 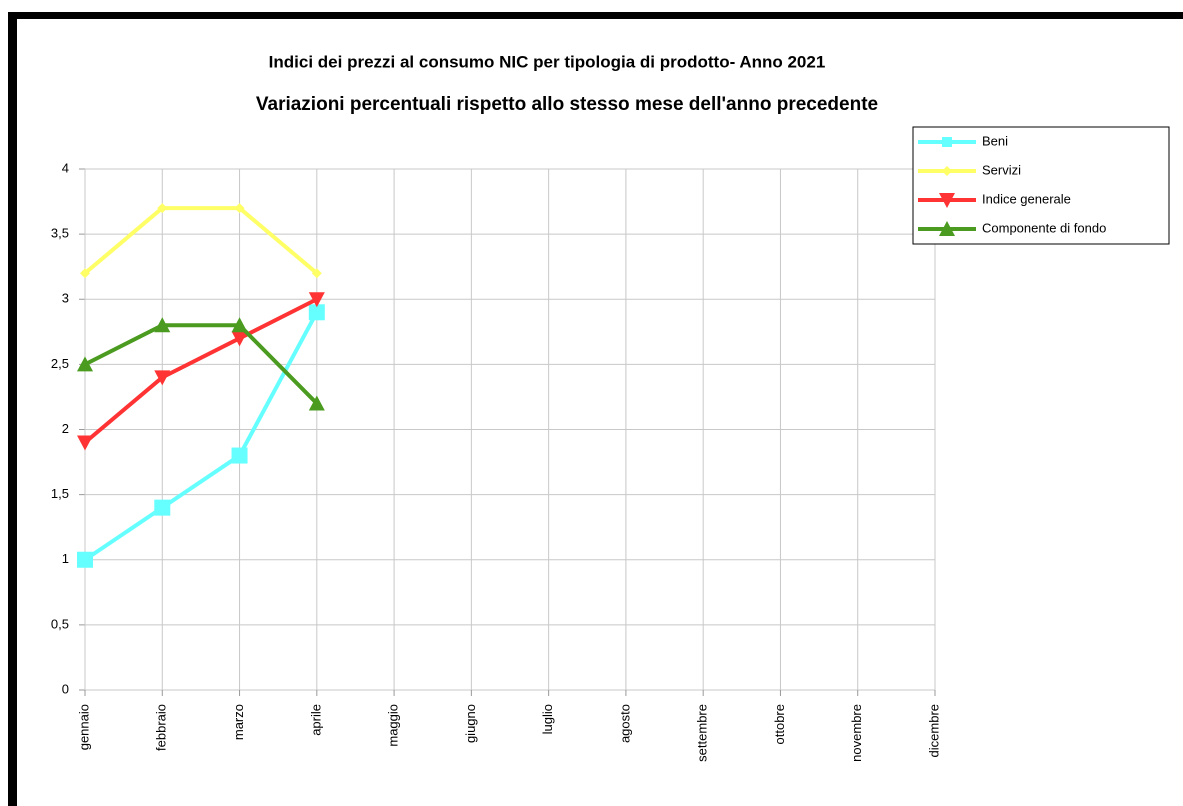 I want to click on legend-label: Servizi, so click(x=1001, y=169).